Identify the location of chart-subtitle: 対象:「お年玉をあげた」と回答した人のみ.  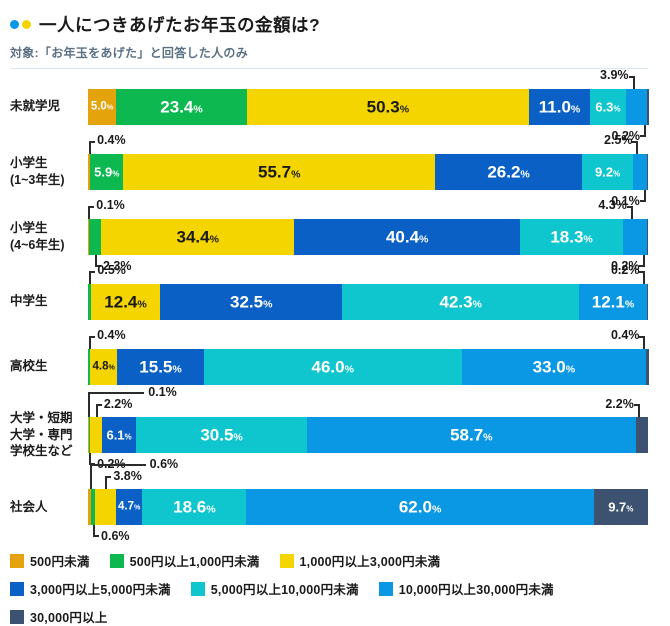
(129, 53).